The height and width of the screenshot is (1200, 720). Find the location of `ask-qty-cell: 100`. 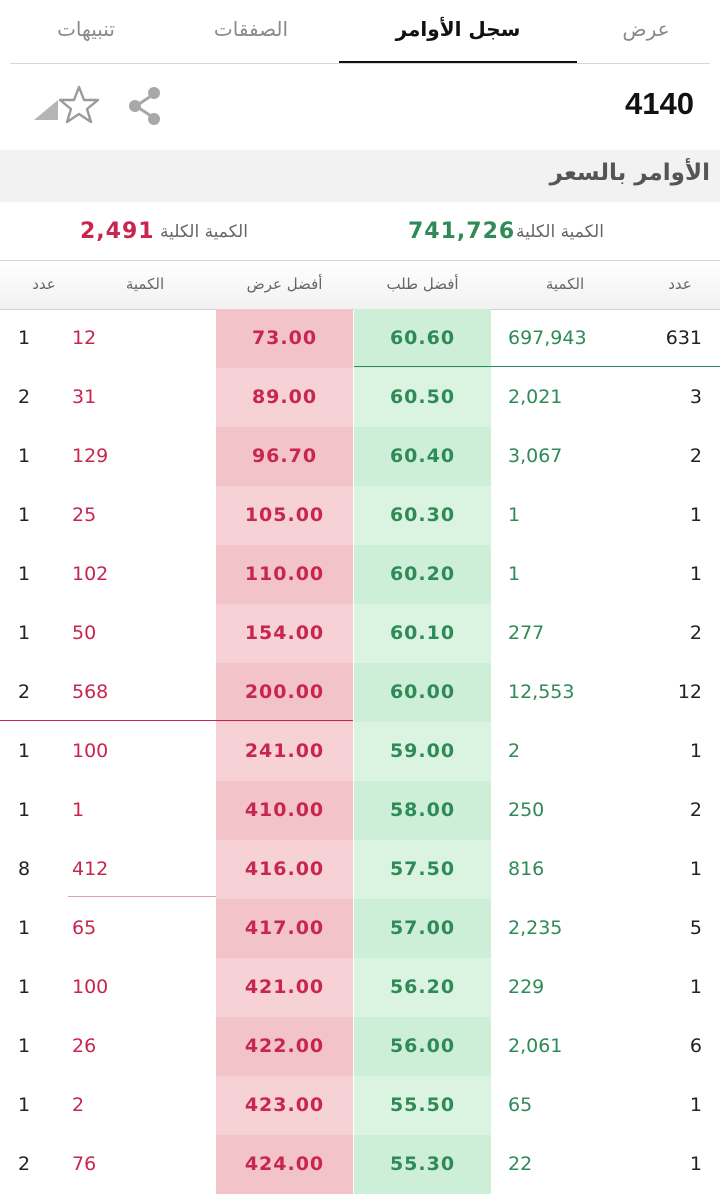

ask-qty-cell: 100 is located at coordinates (90, 751).